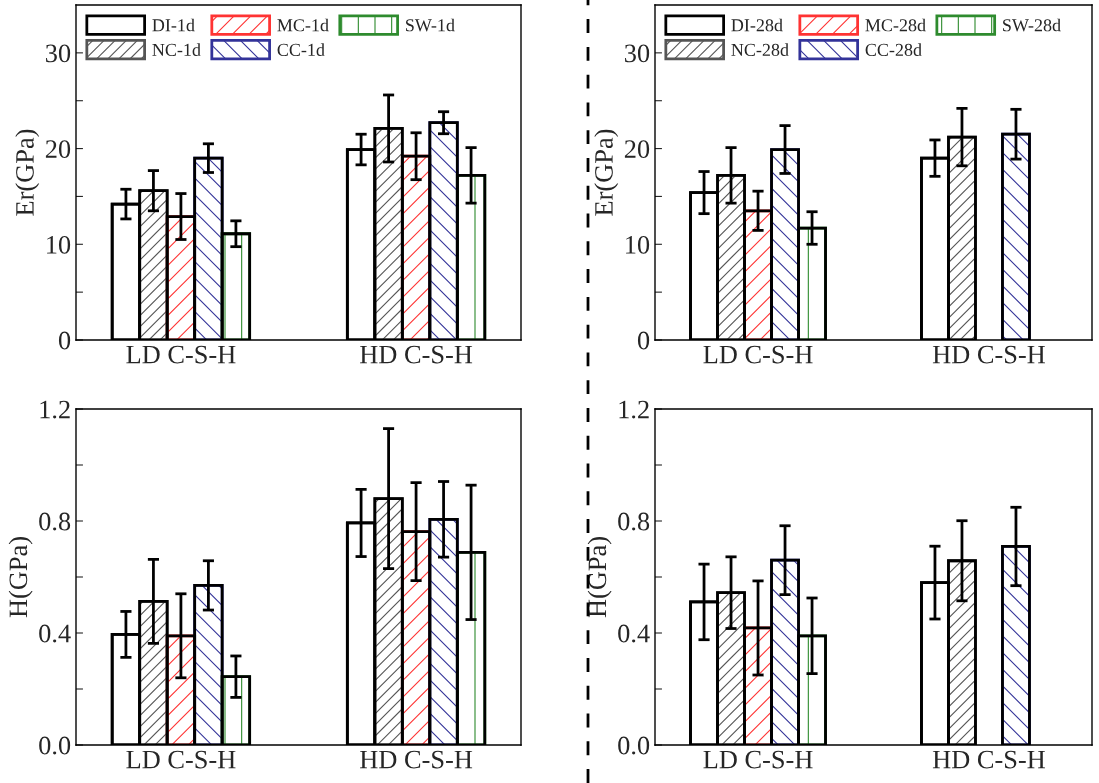 This screenshot has width=1099, height=783. What do you see at coordinates (757, 25) in the screenshot?
I see `legend-label: DI-28d` at bounding box center [757, 25].